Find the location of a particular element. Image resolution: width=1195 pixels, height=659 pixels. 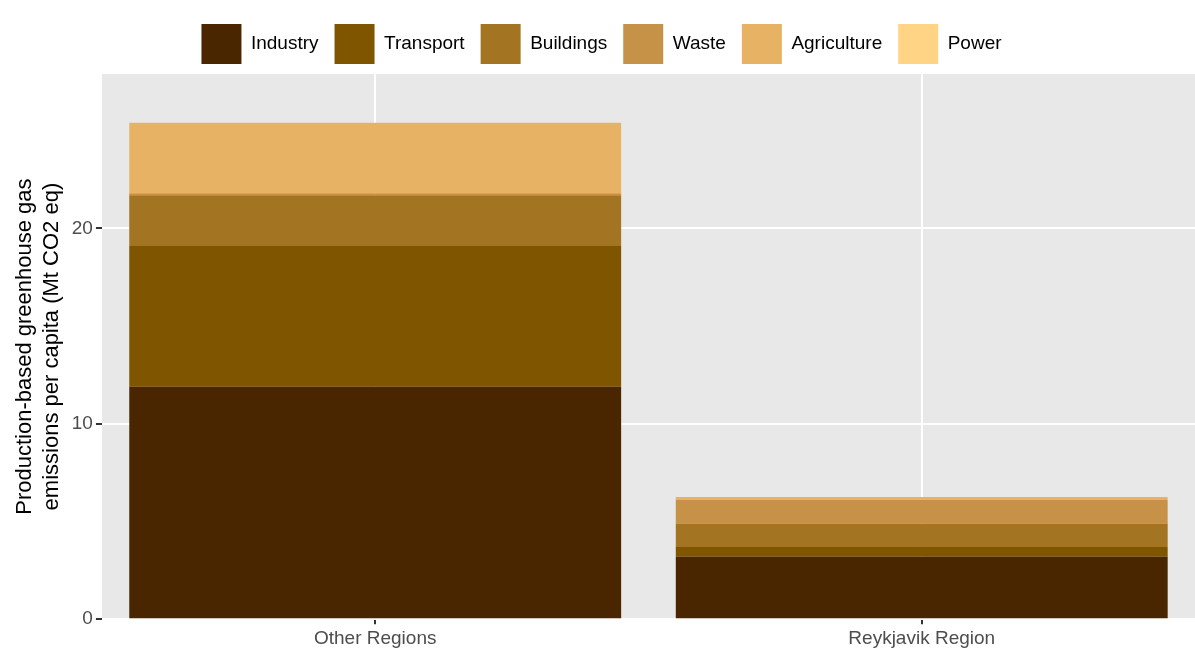

y-tick-label: 10 is located at coordinates (82, 423).